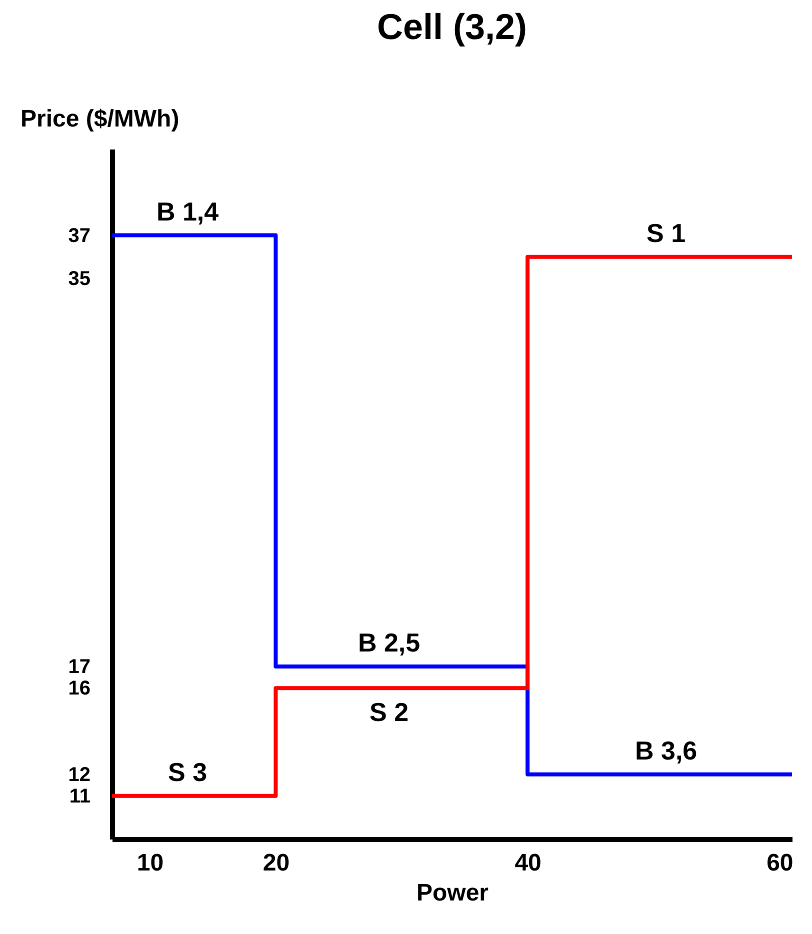 The height and width of the screenshot is (934, 812). What do you see at coordinates (276, 863) in the screenshot?
I see `x-tick-label: 20` at bounding box center [276, 863].